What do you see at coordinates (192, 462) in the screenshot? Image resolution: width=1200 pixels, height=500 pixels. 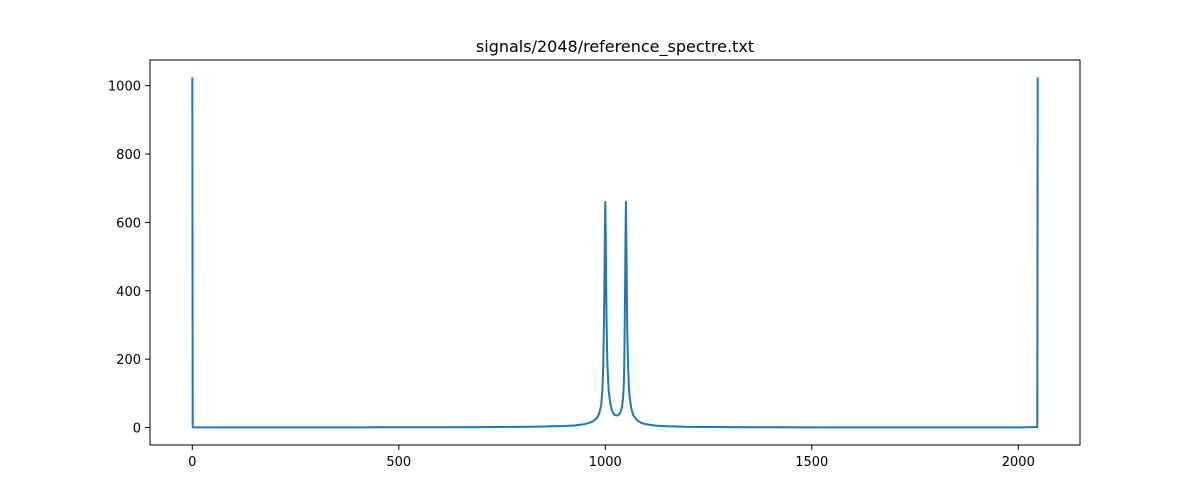 I see `x-tick-label: 0` at bounding box center [192, 462].